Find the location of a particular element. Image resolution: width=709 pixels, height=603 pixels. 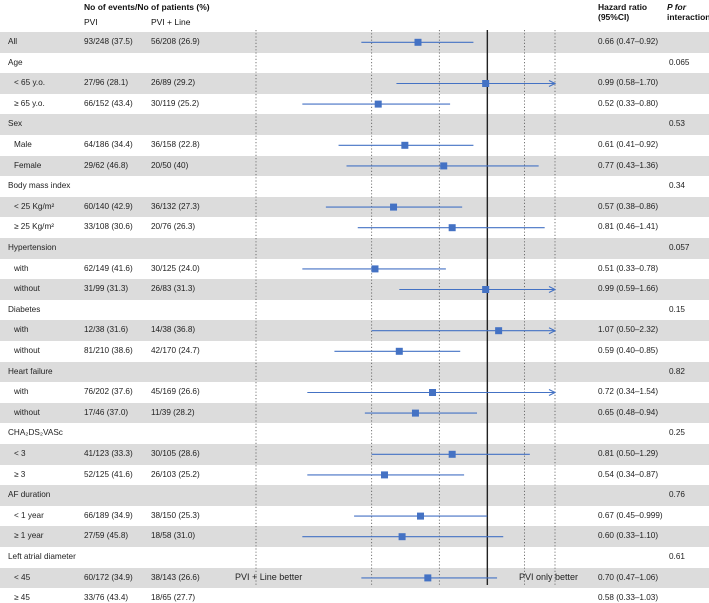

pvi-events-cell: 17/46 (37.0) is located at coordinates (106, 412).